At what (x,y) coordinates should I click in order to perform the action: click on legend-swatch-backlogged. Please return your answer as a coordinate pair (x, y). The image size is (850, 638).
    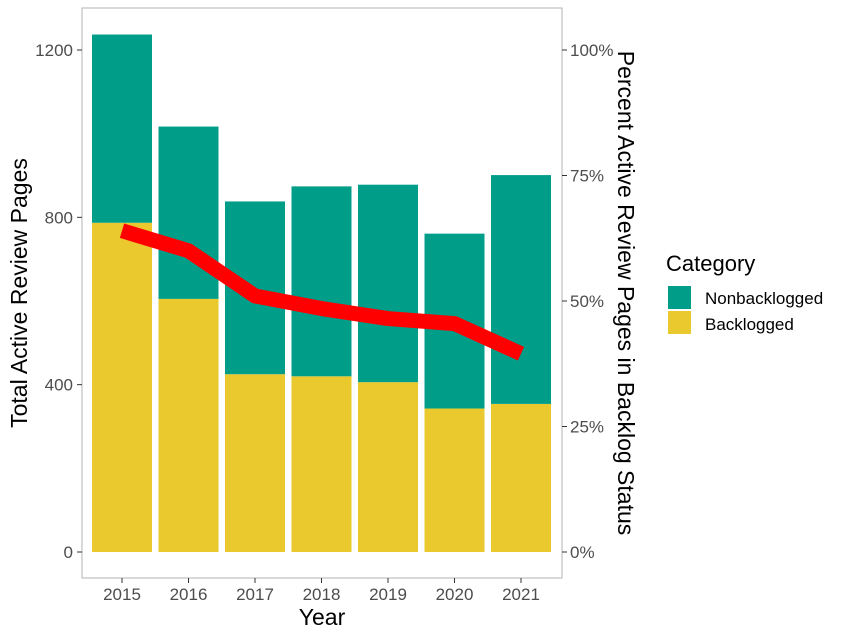
    Looking at the image, I should click on (679, 322).